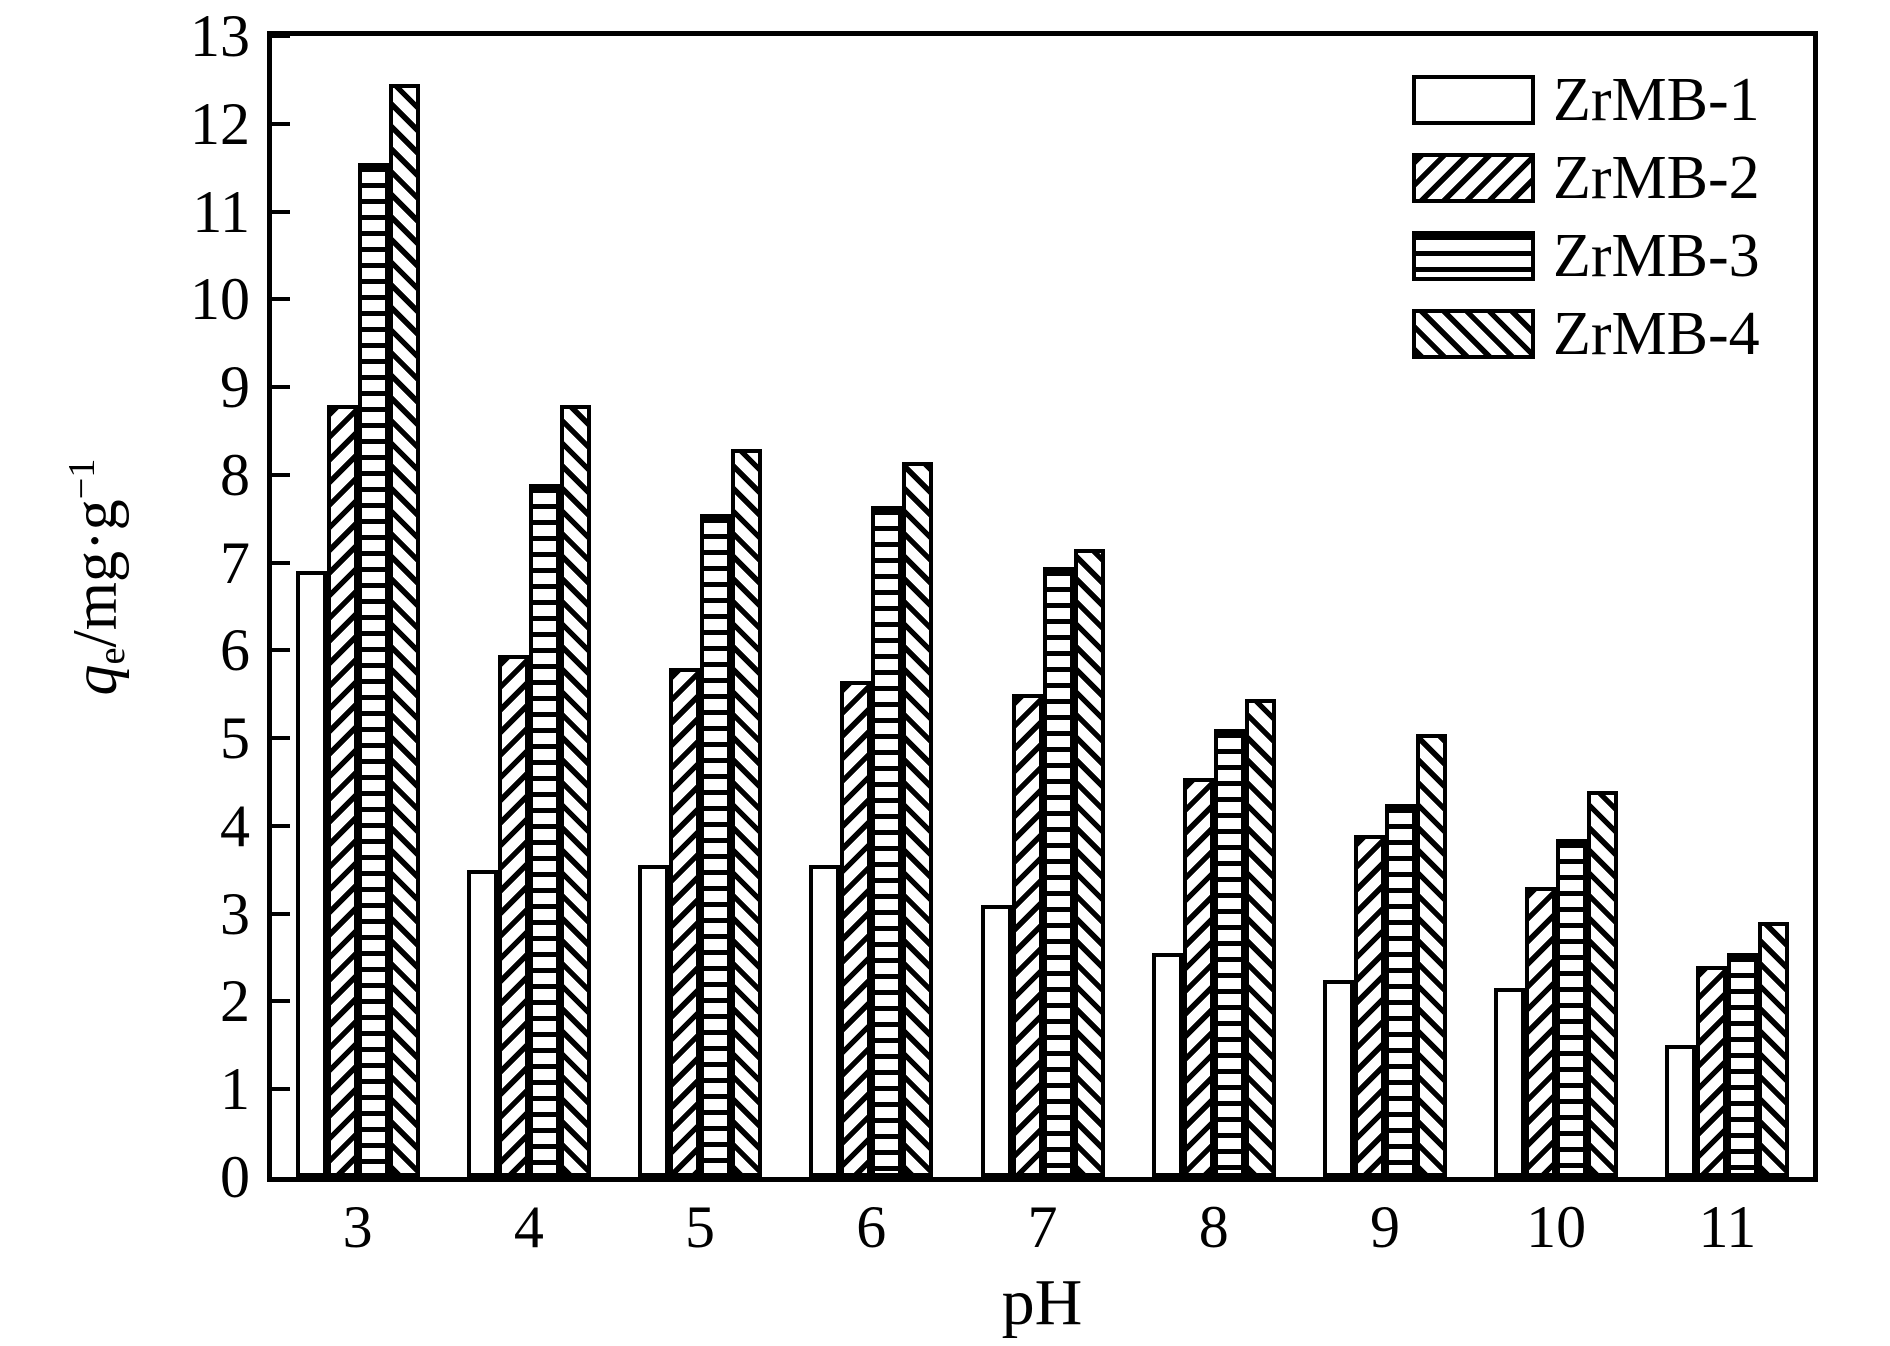 Image resolution: width=1890 pixels, height=1346 pixels. I want to click on y-title-unit: /mg·g, so click(95, 573).